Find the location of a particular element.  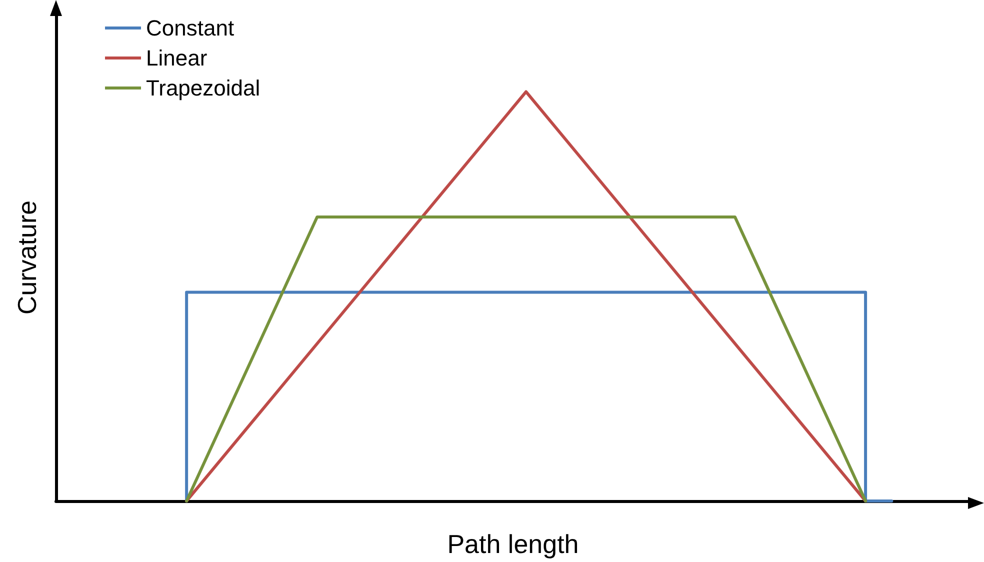

legend-label: Linear is located at coordinates (177, 58).